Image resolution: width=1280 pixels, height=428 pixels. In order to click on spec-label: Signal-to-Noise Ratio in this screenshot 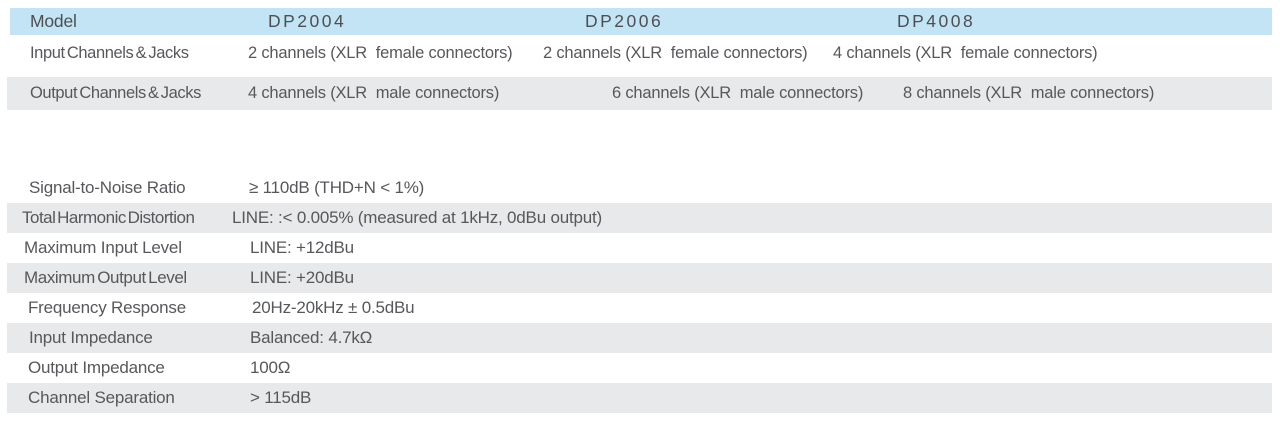, I will do `click(107, 187)`.